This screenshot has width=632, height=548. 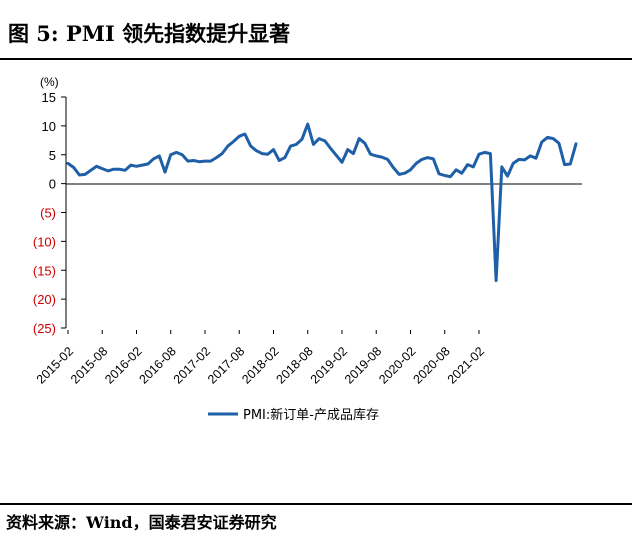 What do you see at coordinates (52, 184) in the screenshot?
I see `y-tick-label: 0` at bounding box center [52, 184].